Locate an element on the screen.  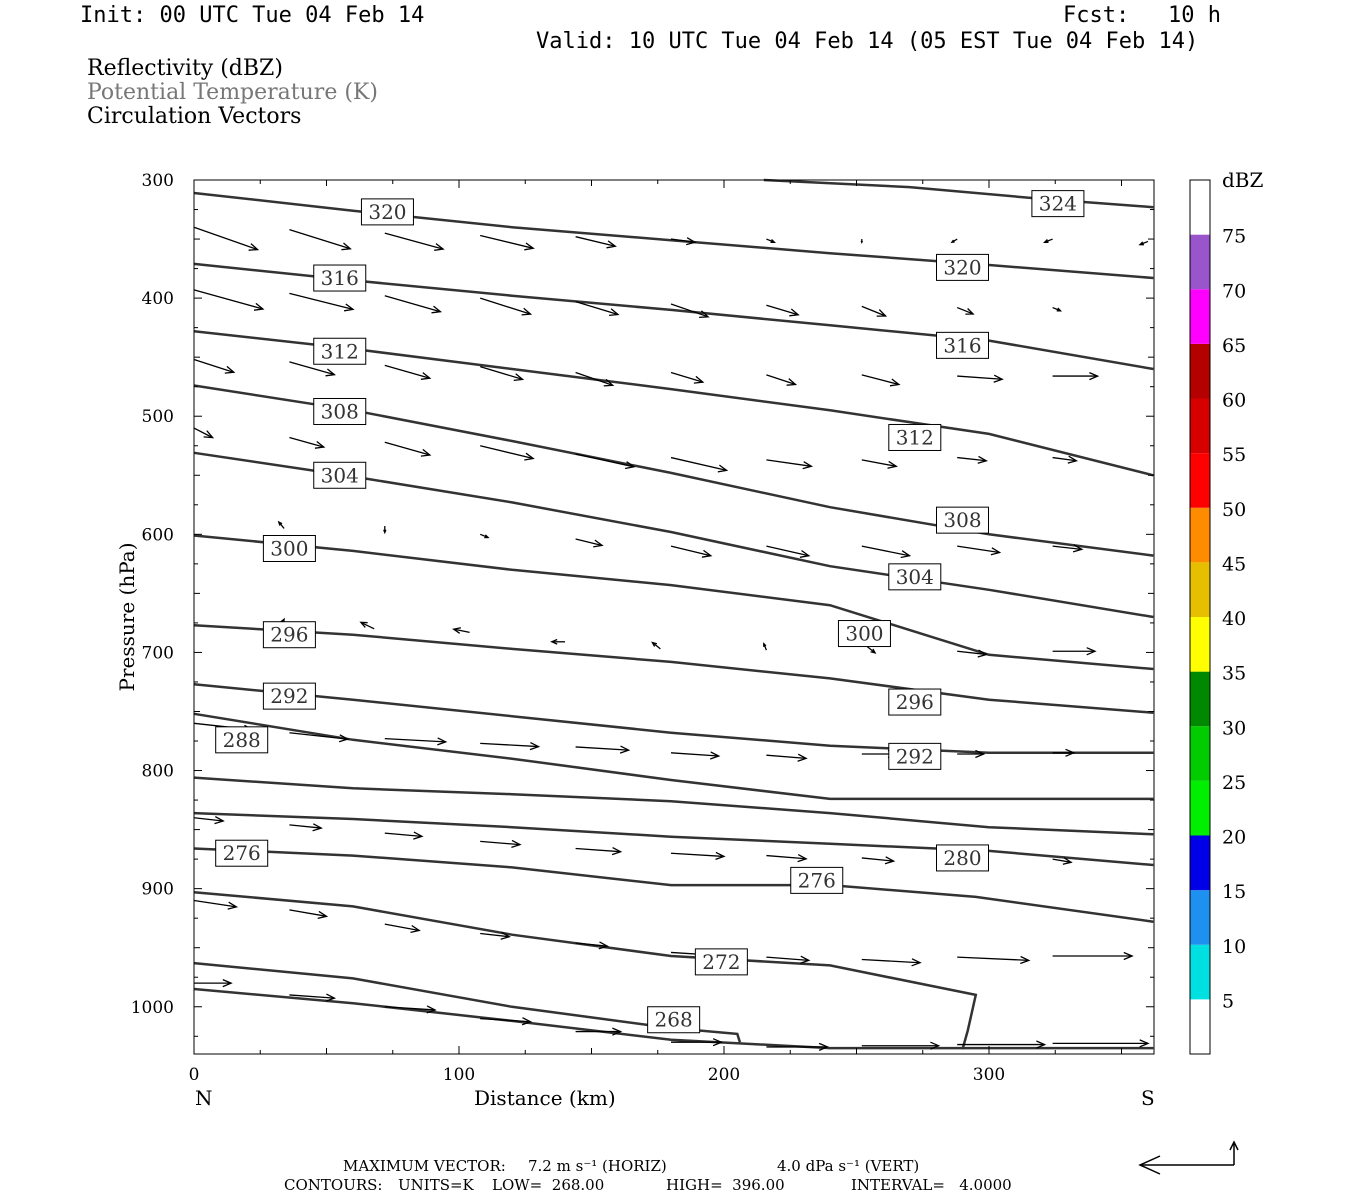
forecast-label: Fcst: is located at coordinates (1096, 15).